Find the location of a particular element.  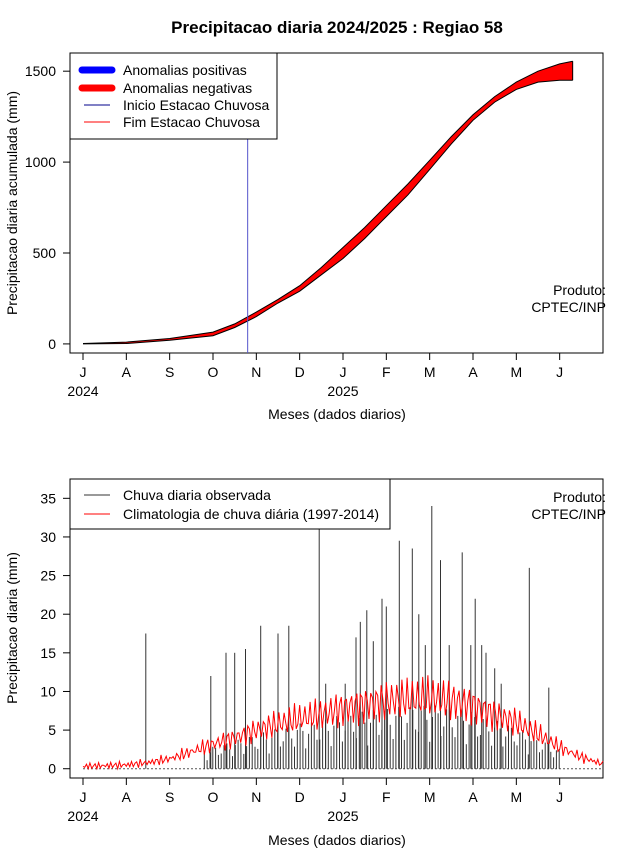

legend-label-season-end: Fim Estacao Chuvosa is located at coordinates (191, 122).